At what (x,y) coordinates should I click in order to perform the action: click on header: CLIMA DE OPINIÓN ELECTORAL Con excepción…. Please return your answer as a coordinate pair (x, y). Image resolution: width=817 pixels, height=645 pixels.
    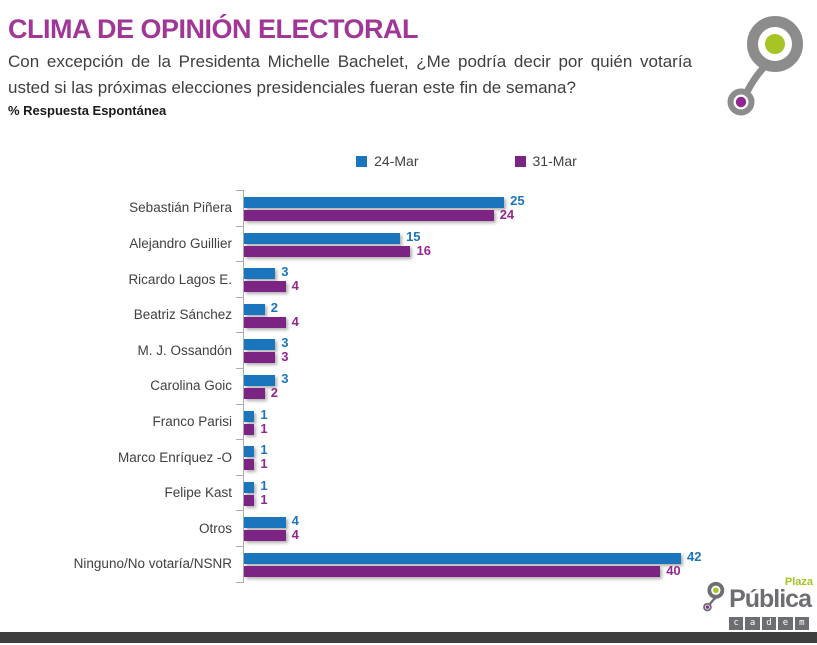
    Looking at the image, I should click on (354, 66).